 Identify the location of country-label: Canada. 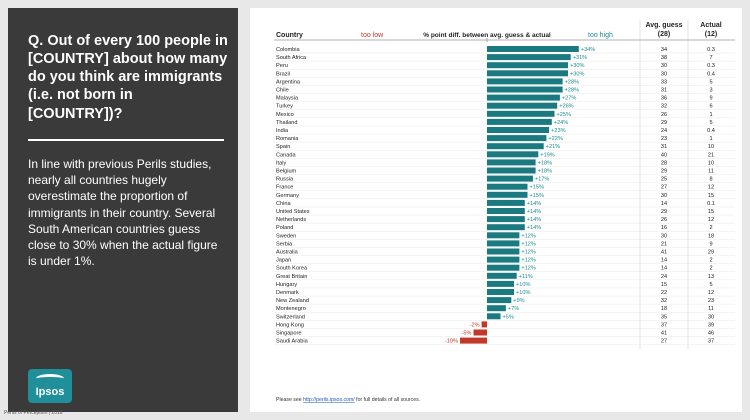
(286, 155).